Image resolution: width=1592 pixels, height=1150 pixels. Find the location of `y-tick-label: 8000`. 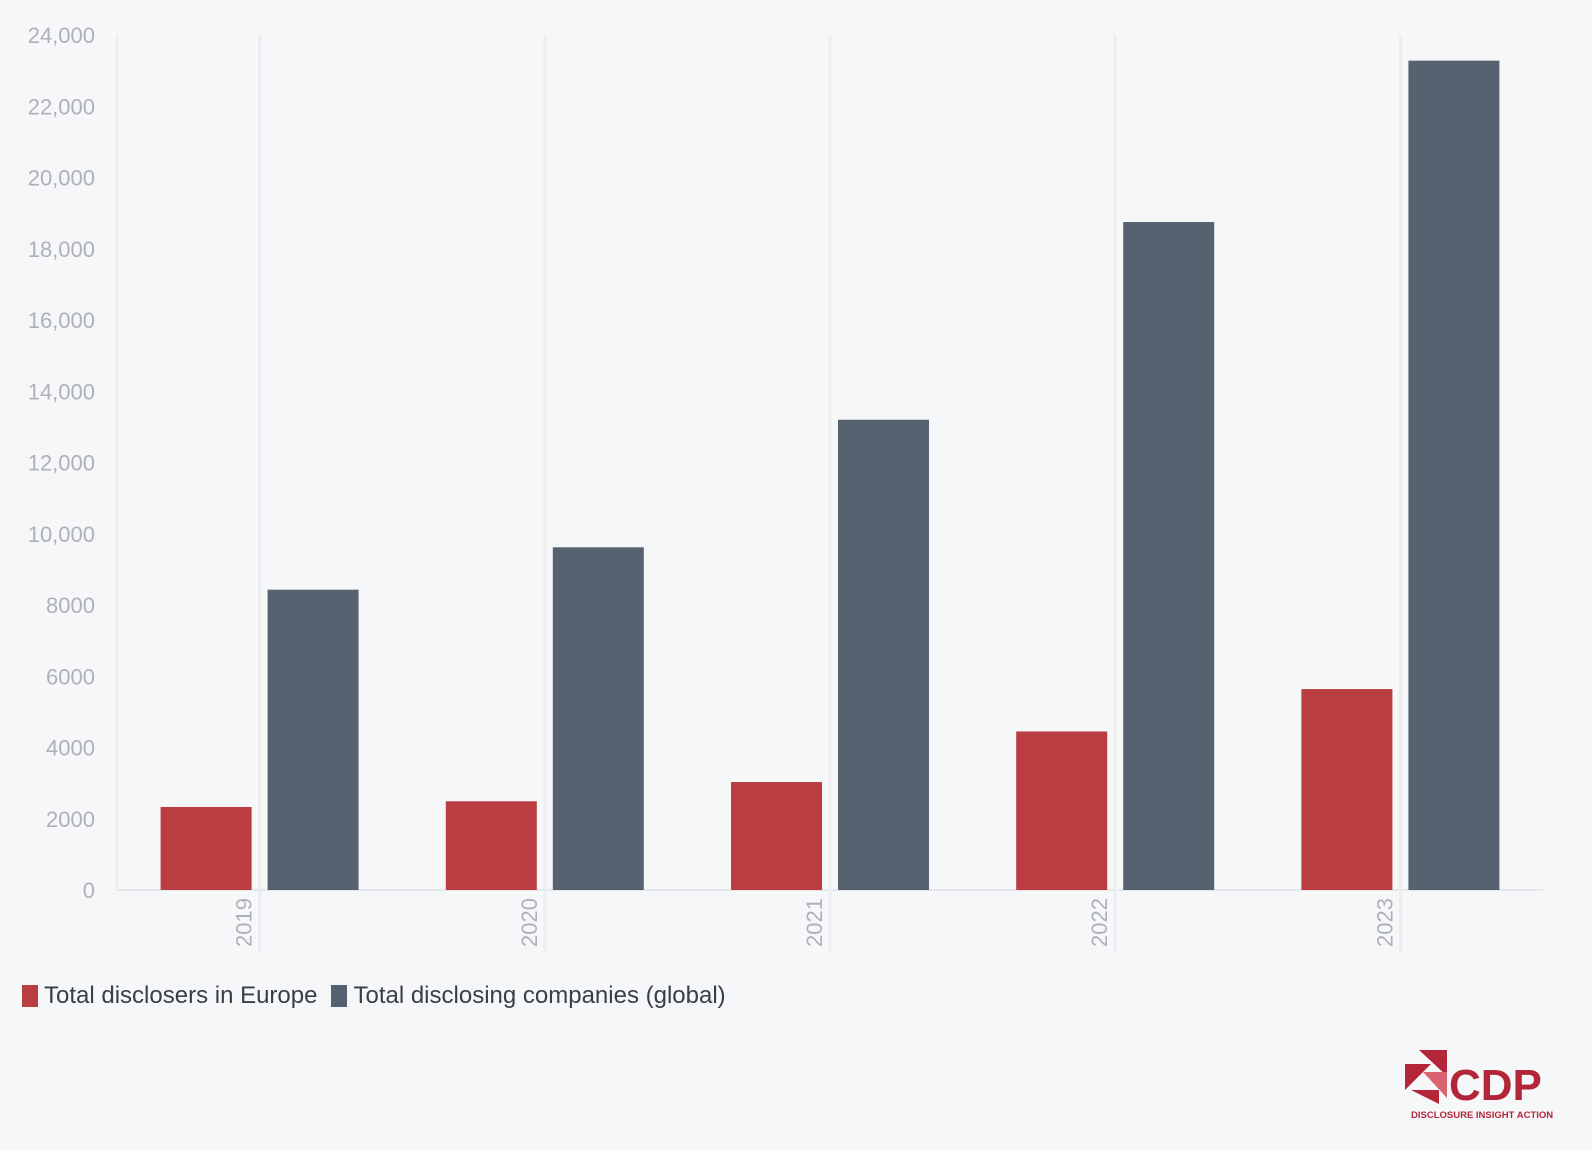

y-tick-label: 8000 is located at coordinates (70, 605).